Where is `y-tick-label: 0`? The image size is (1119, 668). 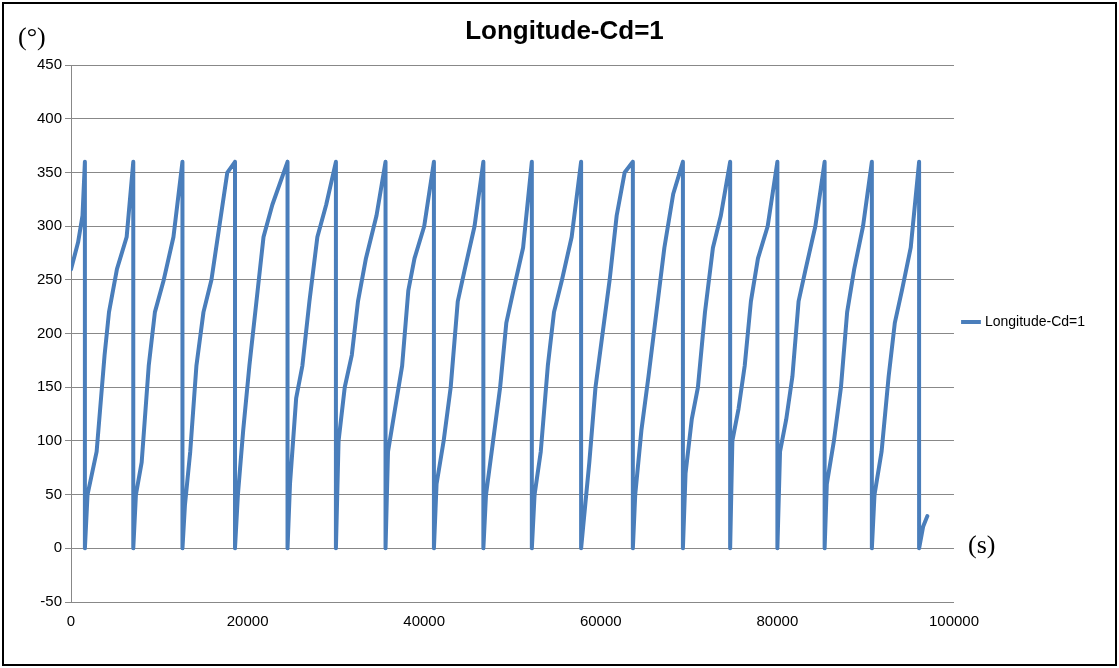 y-tick-label: 0 is located at coordinates (58, 547).